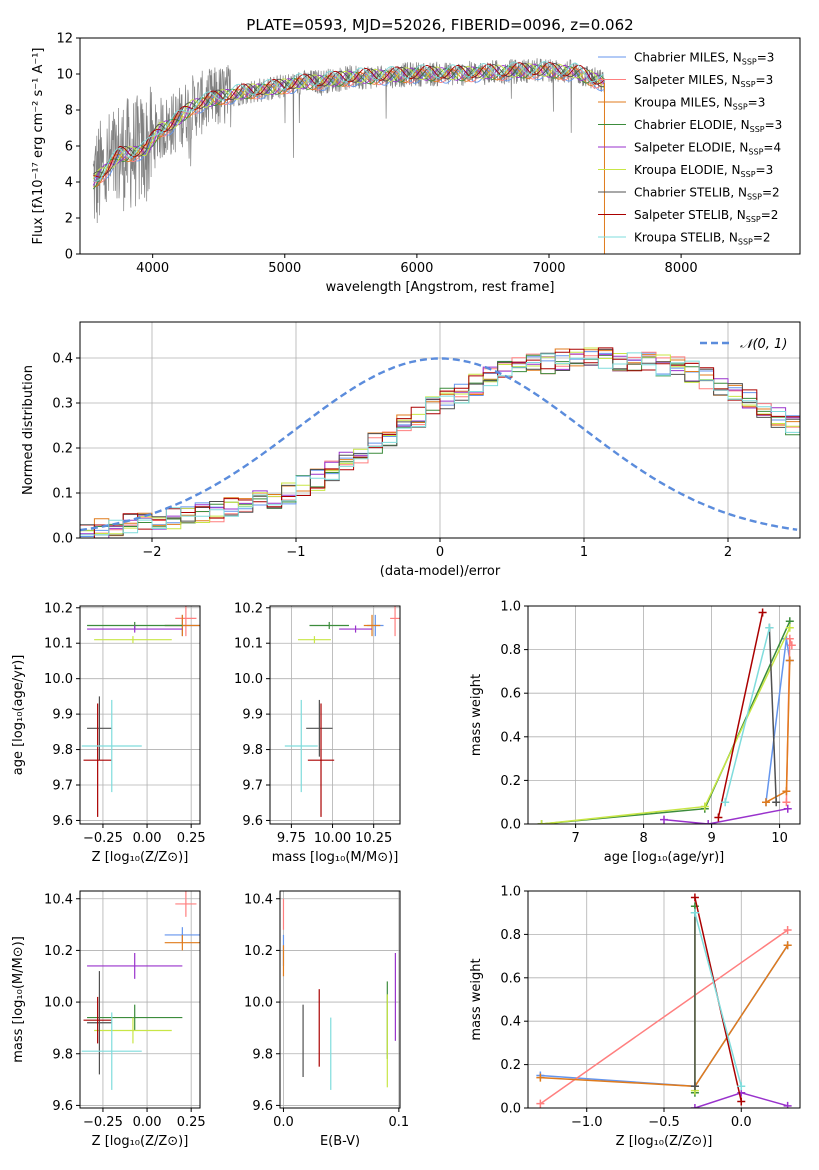 This screenshot has width=819, height=1170. I want to click on gaussian-curve, so click(439, 444).